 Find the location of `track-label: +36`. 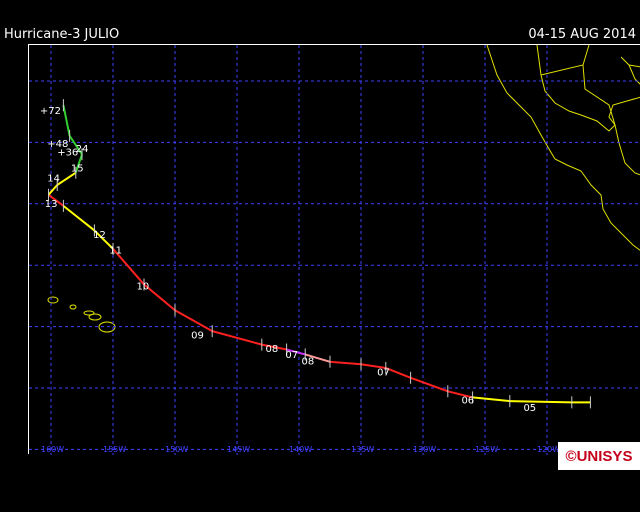

track-label: +36 is located at coordinates (67, 153).